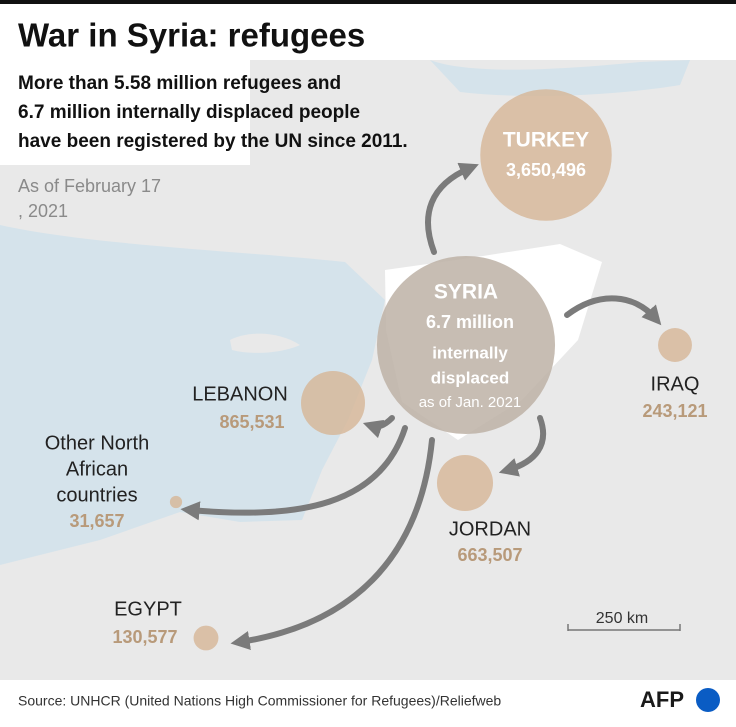 This screenshot has height=727, width=736. What do you see at coordinates (470, 352) in the screenshot?
I see `note: internally` at bounding box center [470, 352].